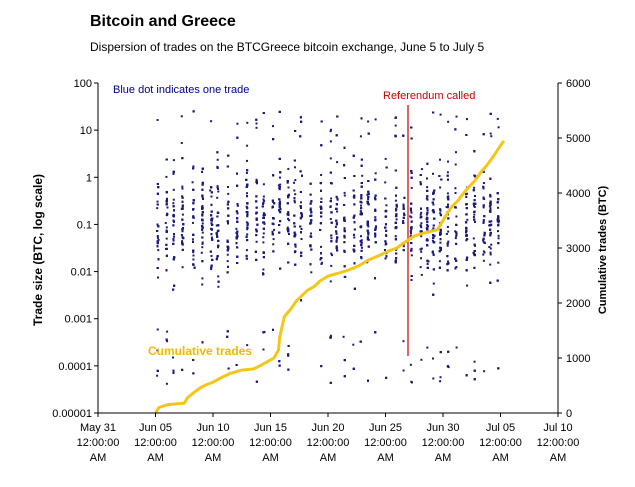 The width and height of the screenshot is (635, 487). Describe the element at coordinates (385, 428) in the screenshot. I see `x-tick-label: Jun 25` at that location.